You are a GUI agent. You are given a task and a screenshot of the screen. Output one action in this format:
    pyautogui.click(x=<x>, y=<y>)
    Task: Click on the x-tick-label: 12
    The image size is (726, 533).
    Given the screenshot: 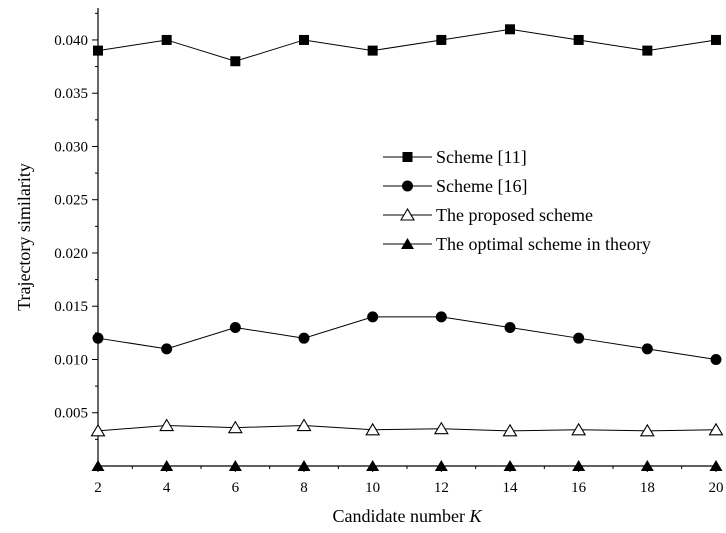 What is the action you would take?
    pyautogui.click(x=441, y=488)
    